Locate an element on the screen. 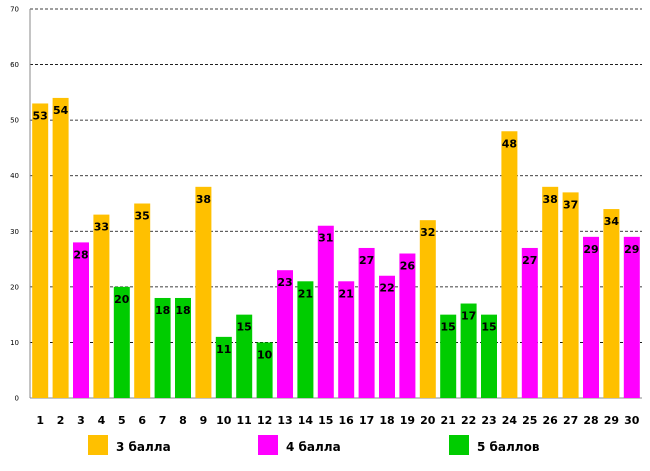 The width and height of the screenshot is (650, 471). data-label: 11 is located at coordinates (223, 349).